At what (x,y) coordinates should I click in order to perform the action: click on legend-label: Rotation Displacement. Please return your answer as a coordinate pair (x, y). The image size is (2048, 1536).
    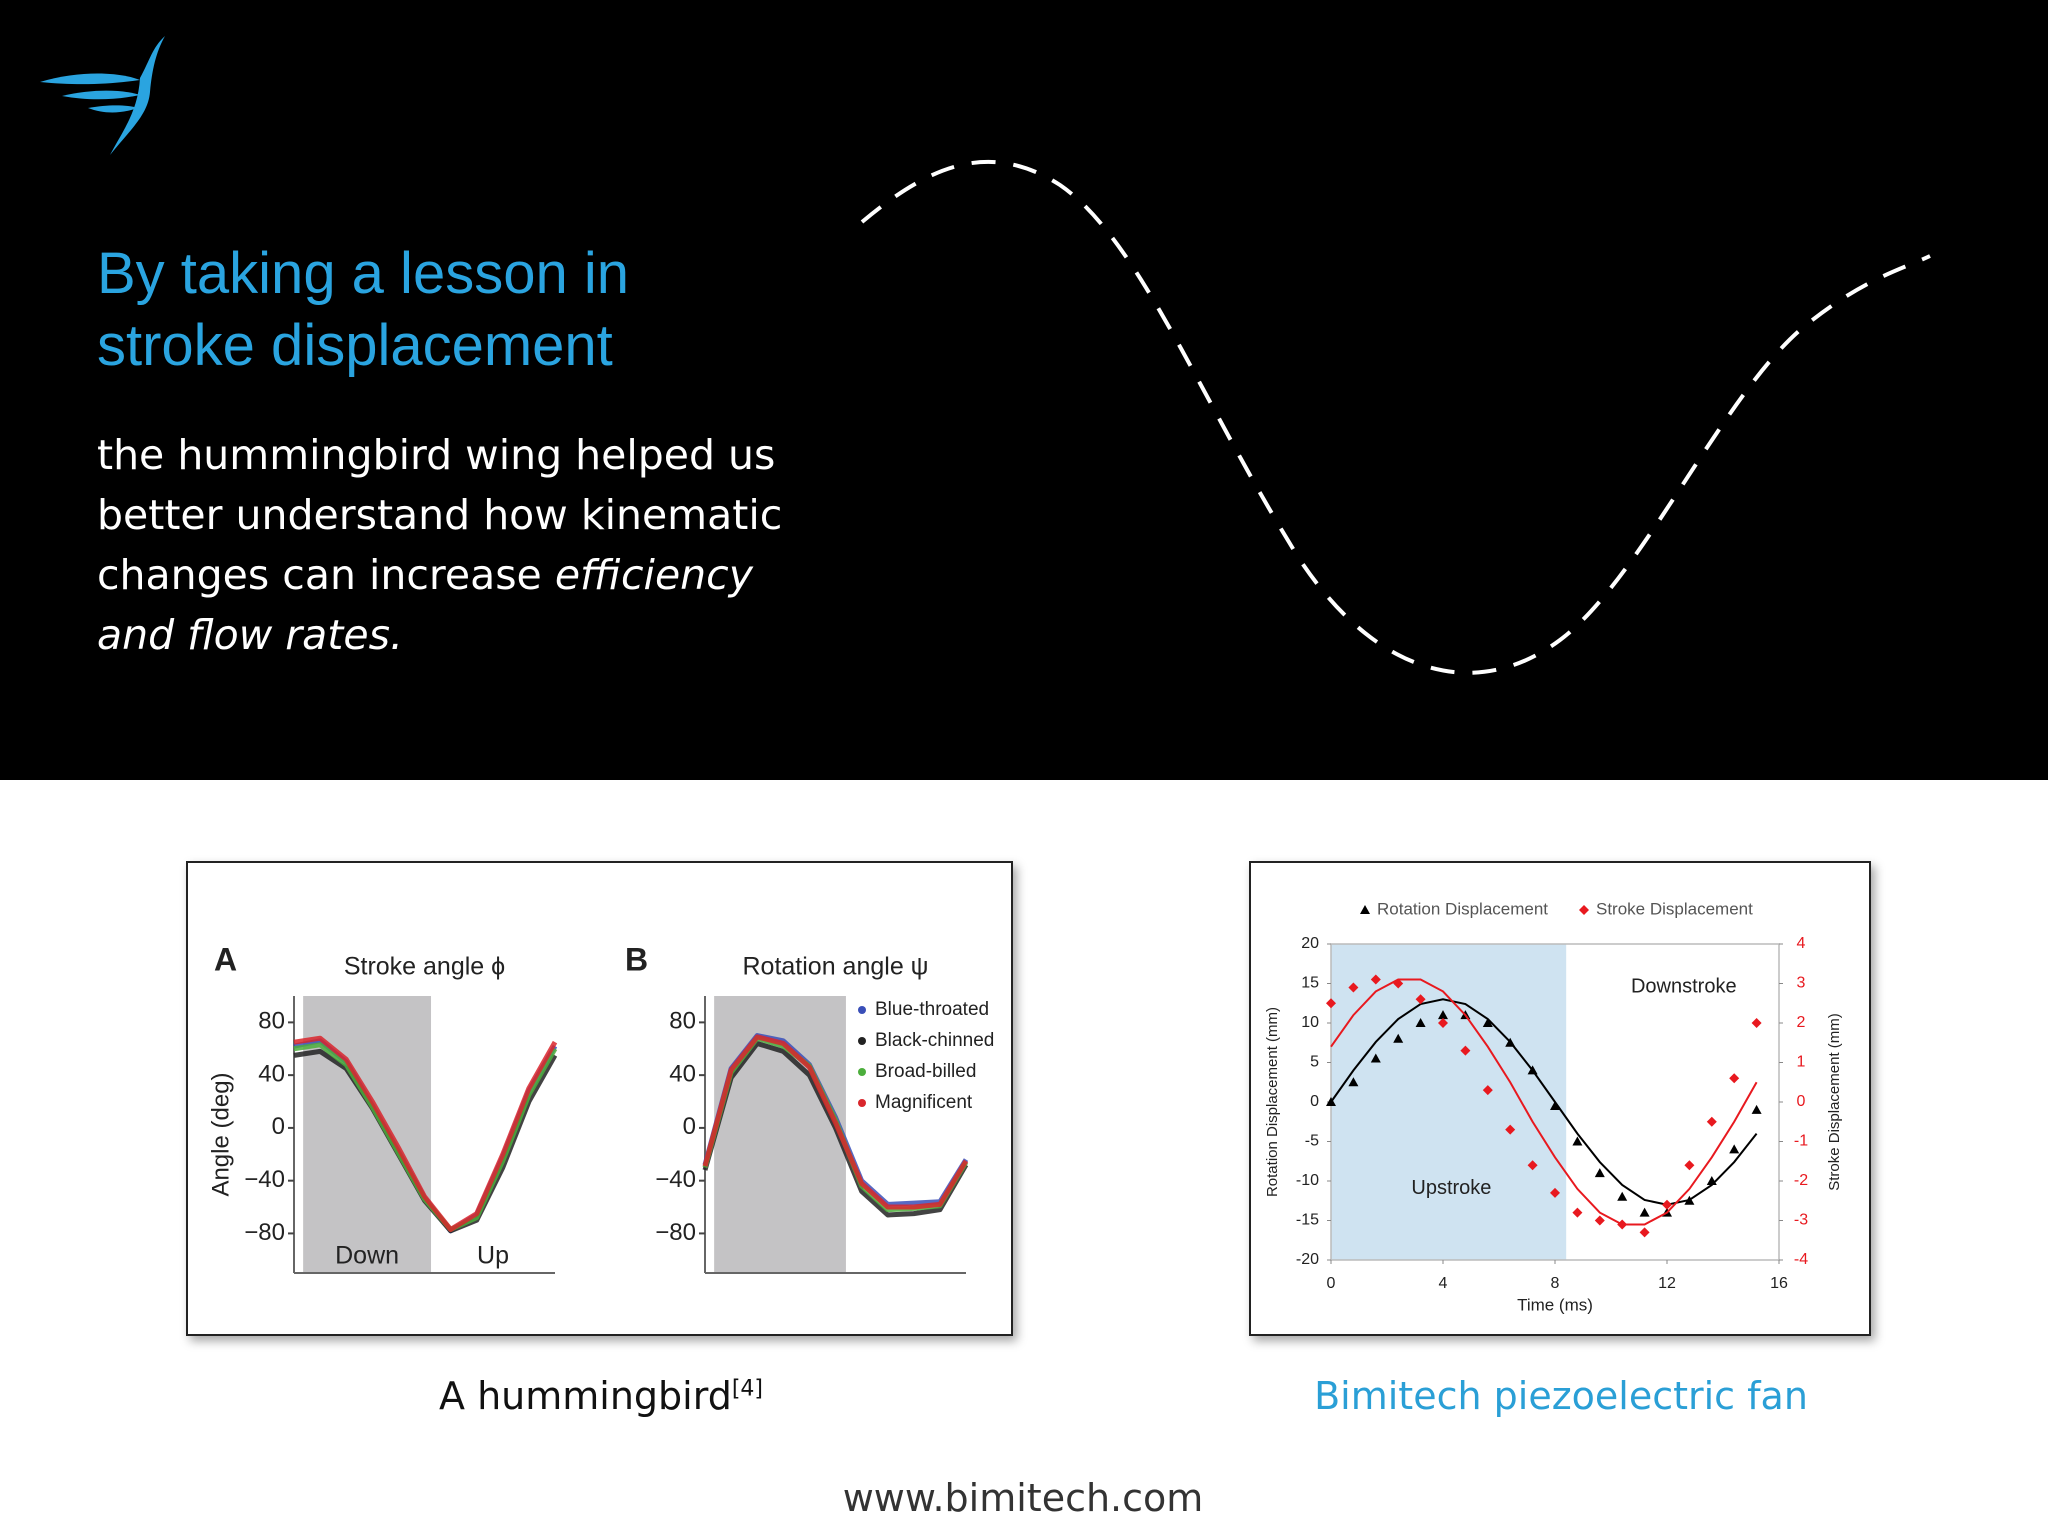
    Looking at the image, I should click on (1462, 908).